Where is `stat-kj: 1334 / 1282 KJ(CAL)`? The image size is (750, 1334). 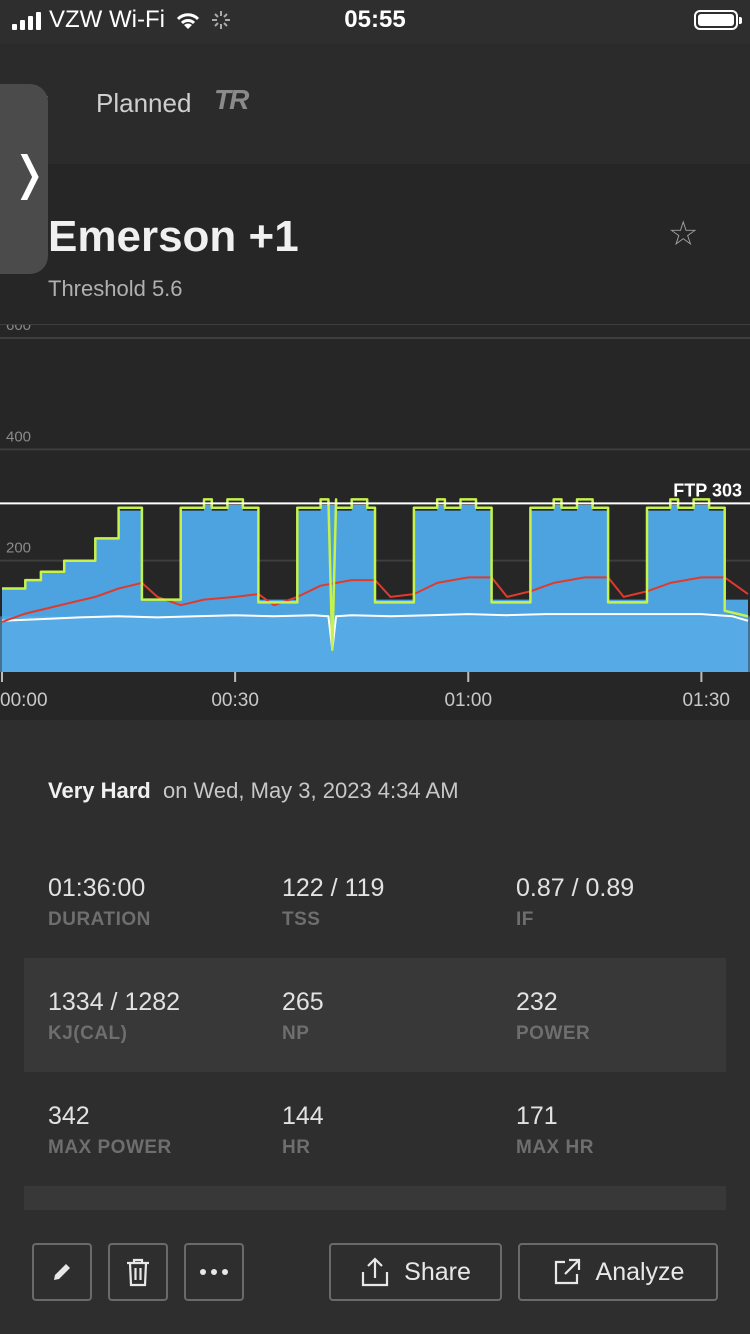 stat-kj: 1334 / 1282 KJ(CAL) is located at coordinates (114, 1016).